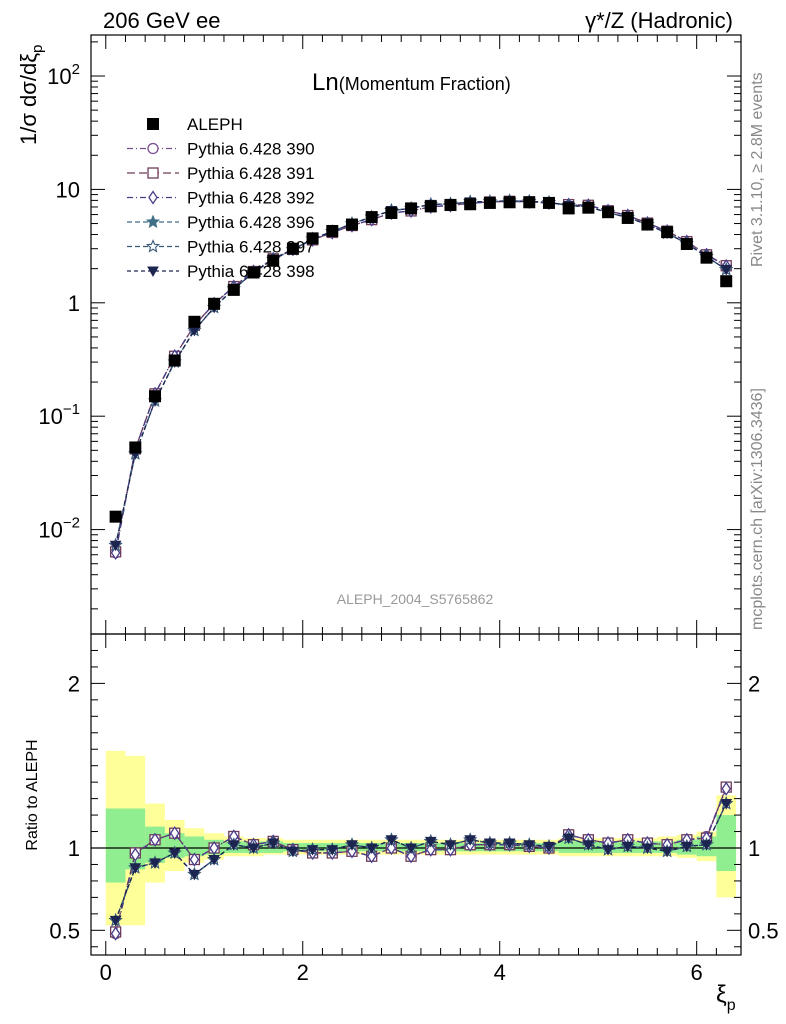 Image resolution: width=786 pixels, height=1024 pixels. Describe the element at coordinates (757, 169) in the screenshot. I see `rivet-label: Rivet 3.1.10, ≥ 2.8M events` at that location.